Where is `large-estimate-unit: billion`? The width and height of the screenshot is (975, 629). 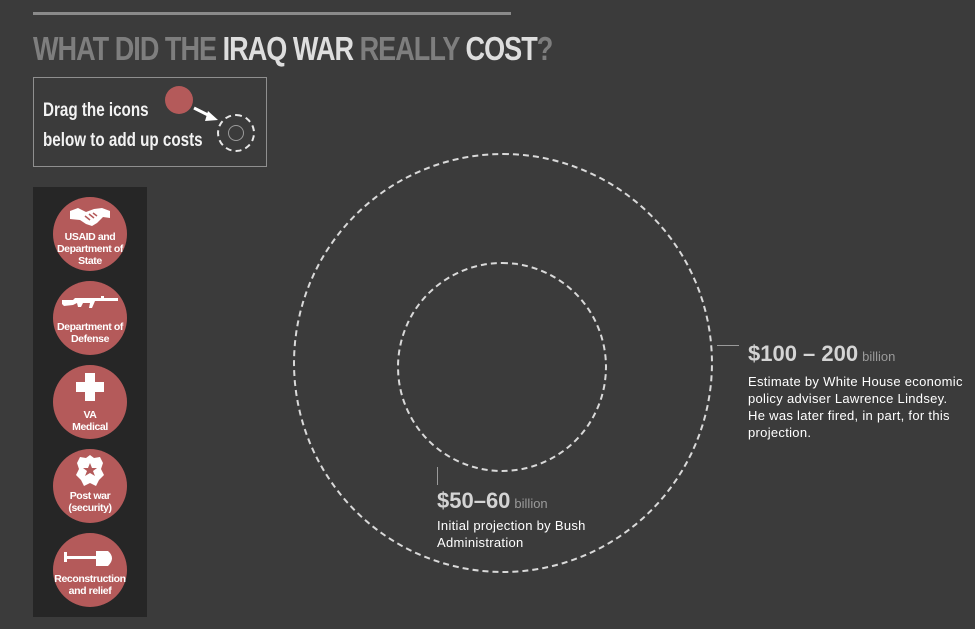
large-estimate-unit: billion is located at coordinates (879, 356).